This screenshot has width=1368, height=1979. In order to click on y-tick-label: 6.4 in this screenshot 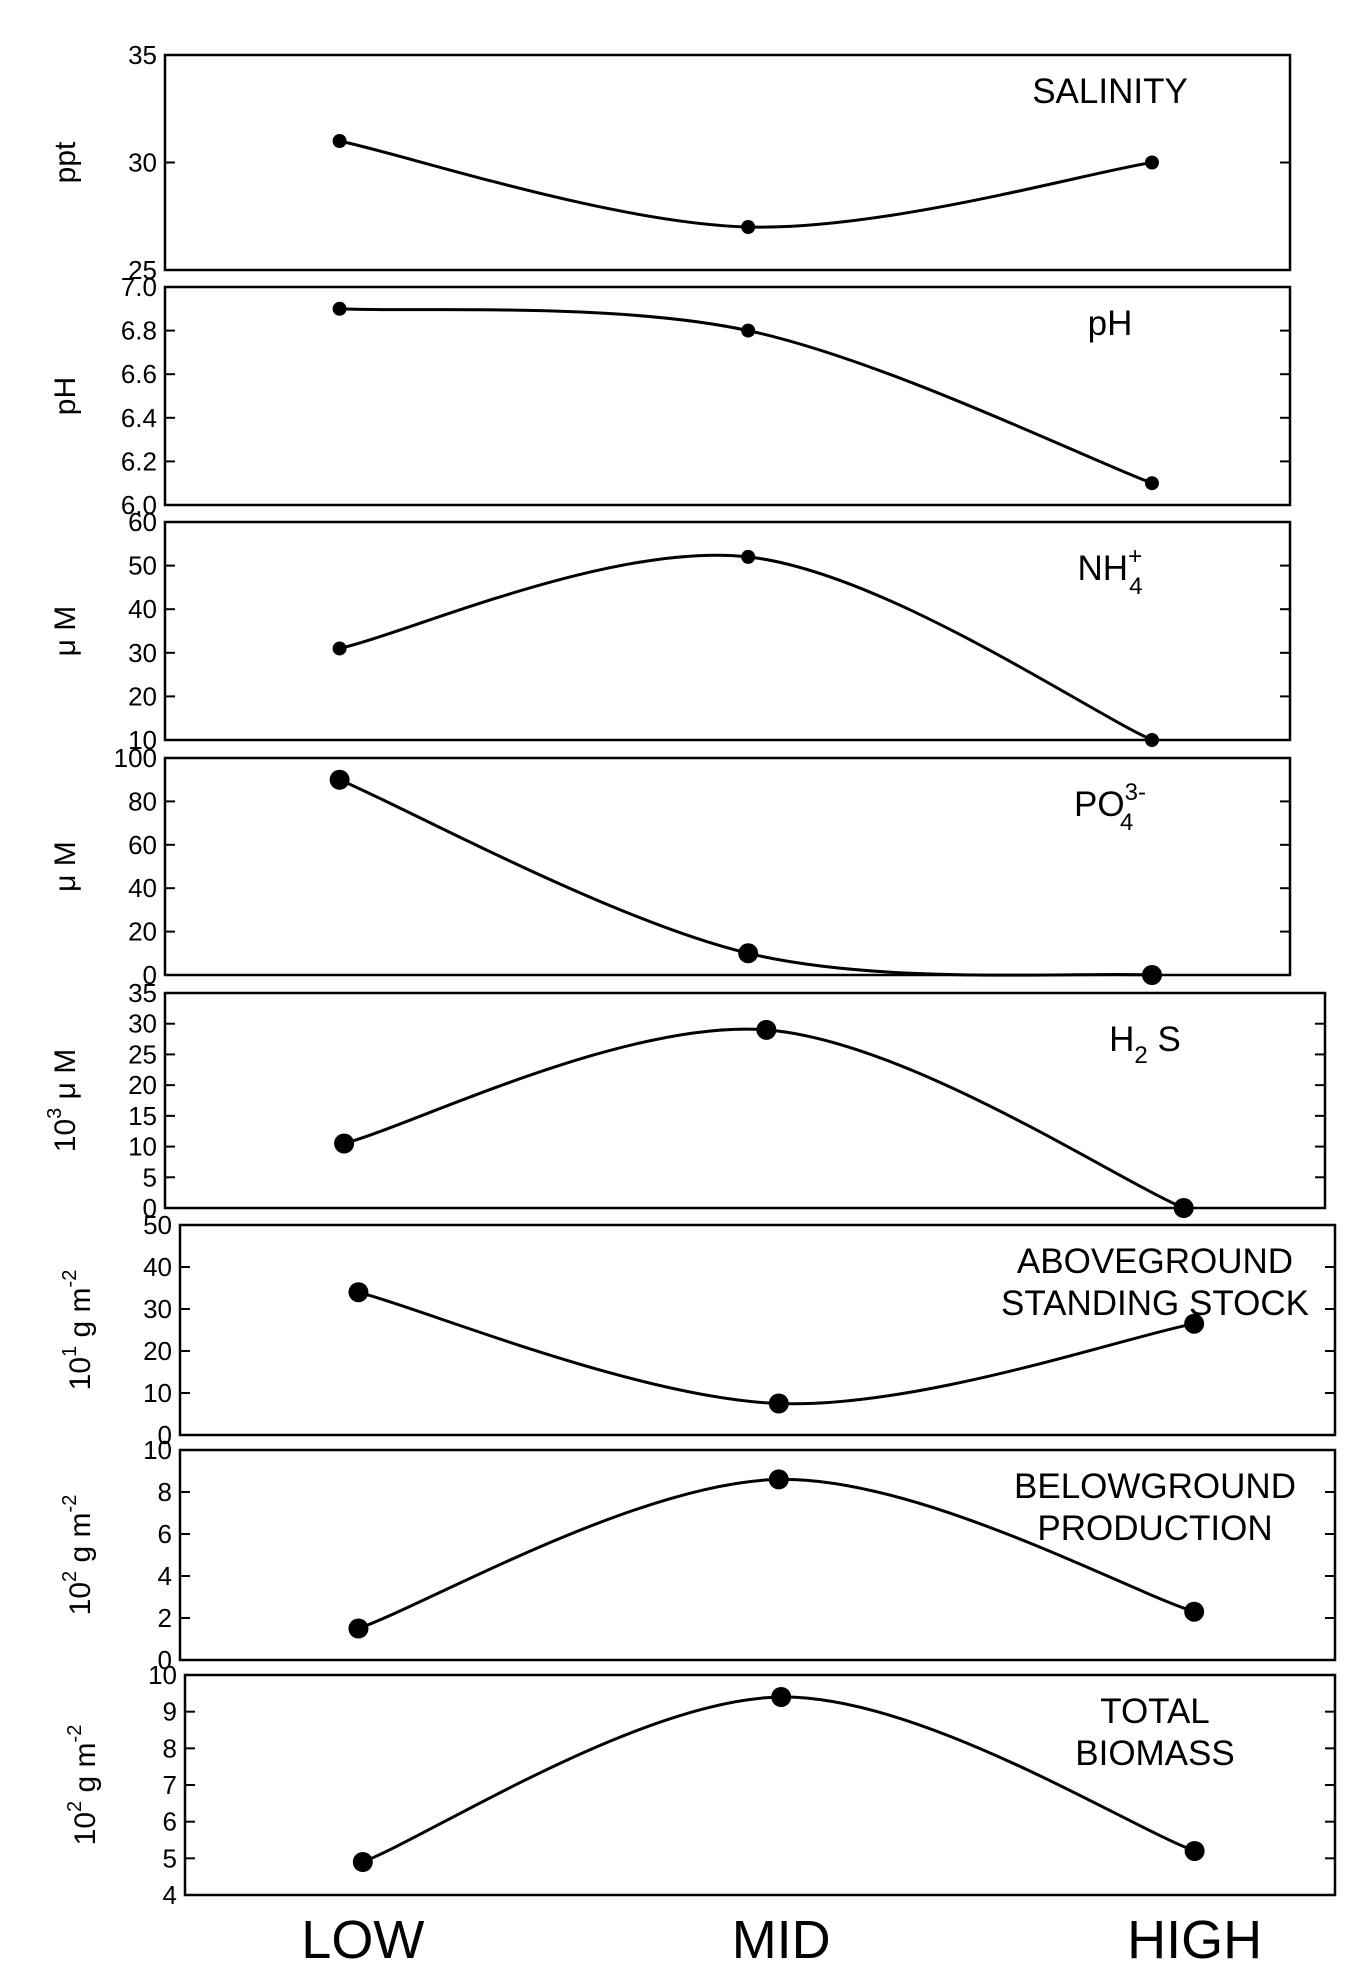, I will do `click(139, 418)`.